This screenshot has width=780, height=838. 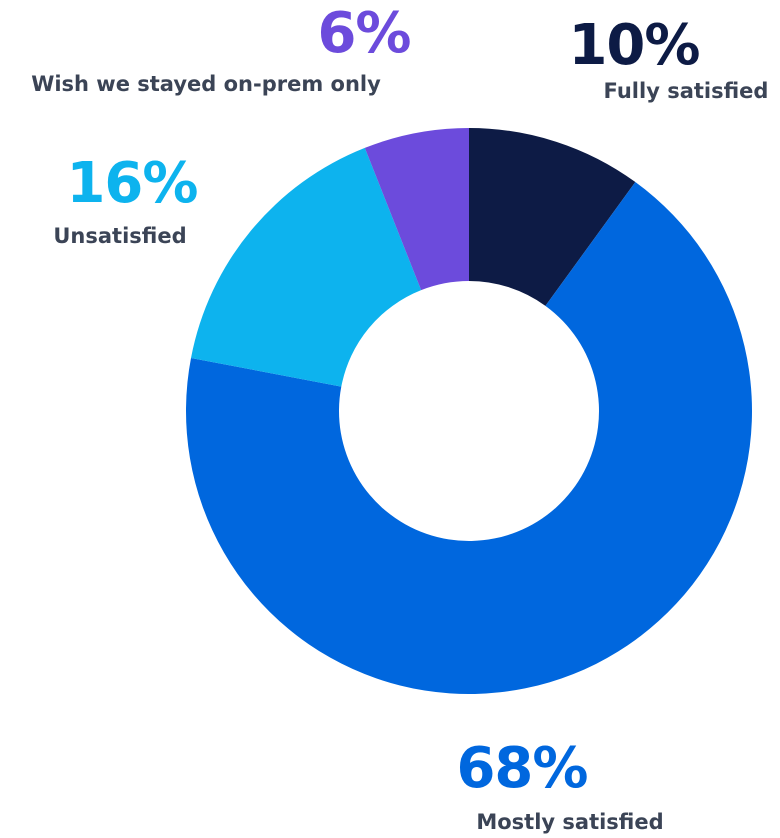 What do you see at coordinates (416, 209) in the screenshot?
I see `slice-wish-we-stayed-on-prem-only` at bounding box center [416, 209].